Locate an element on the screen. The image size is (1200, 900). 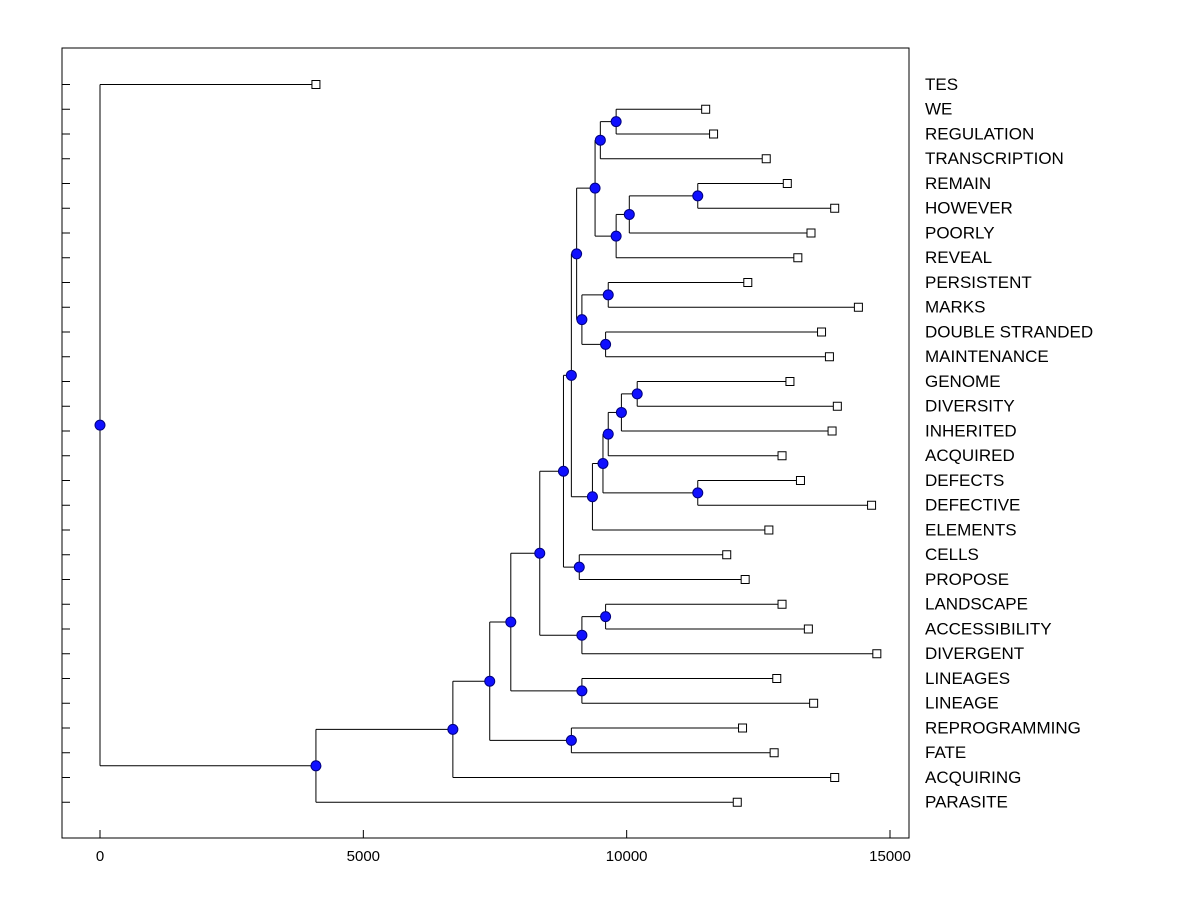
leaf-label: POORLY is located at coordinates (960, 232).